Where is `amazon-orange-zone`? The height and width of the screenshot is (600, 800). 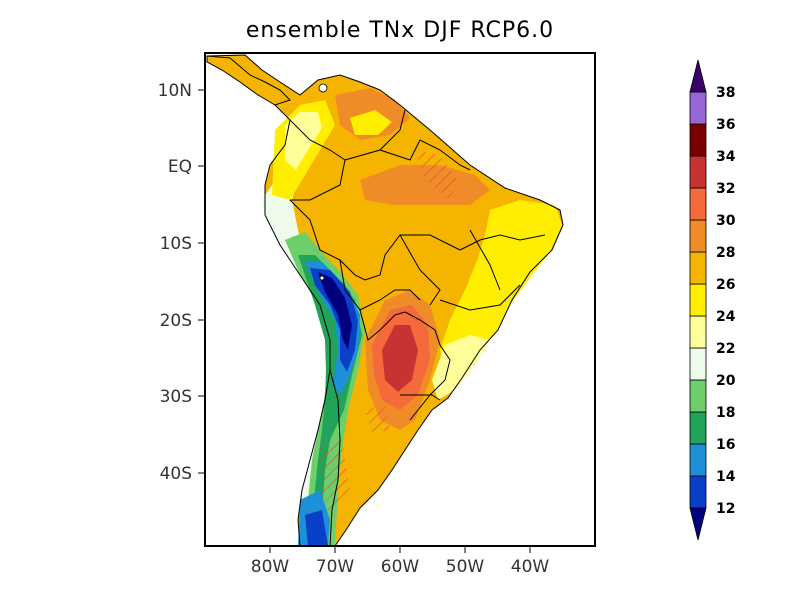 amazon-orange-zone is located at coordinates (425, 185).